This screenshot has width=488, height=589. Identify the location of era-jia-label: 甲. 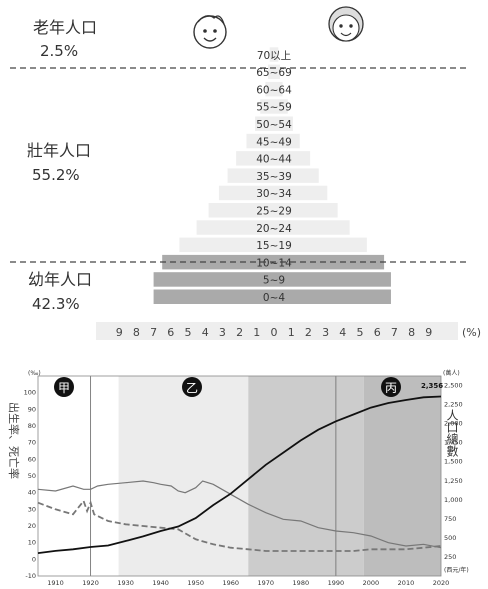
(64, 388).